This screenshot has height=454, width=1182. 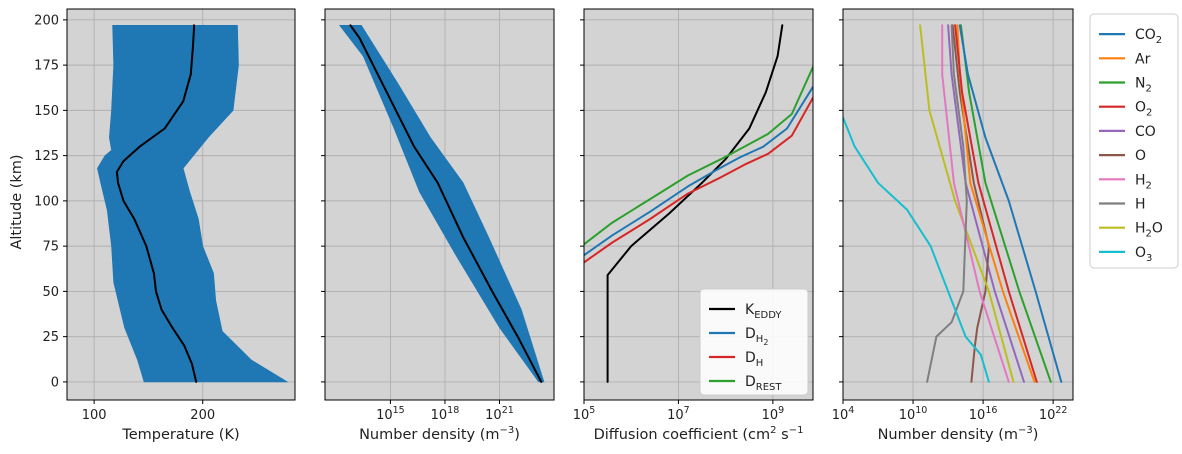 I want to click on y-tick-label: 0, so click(x=55, y=382).